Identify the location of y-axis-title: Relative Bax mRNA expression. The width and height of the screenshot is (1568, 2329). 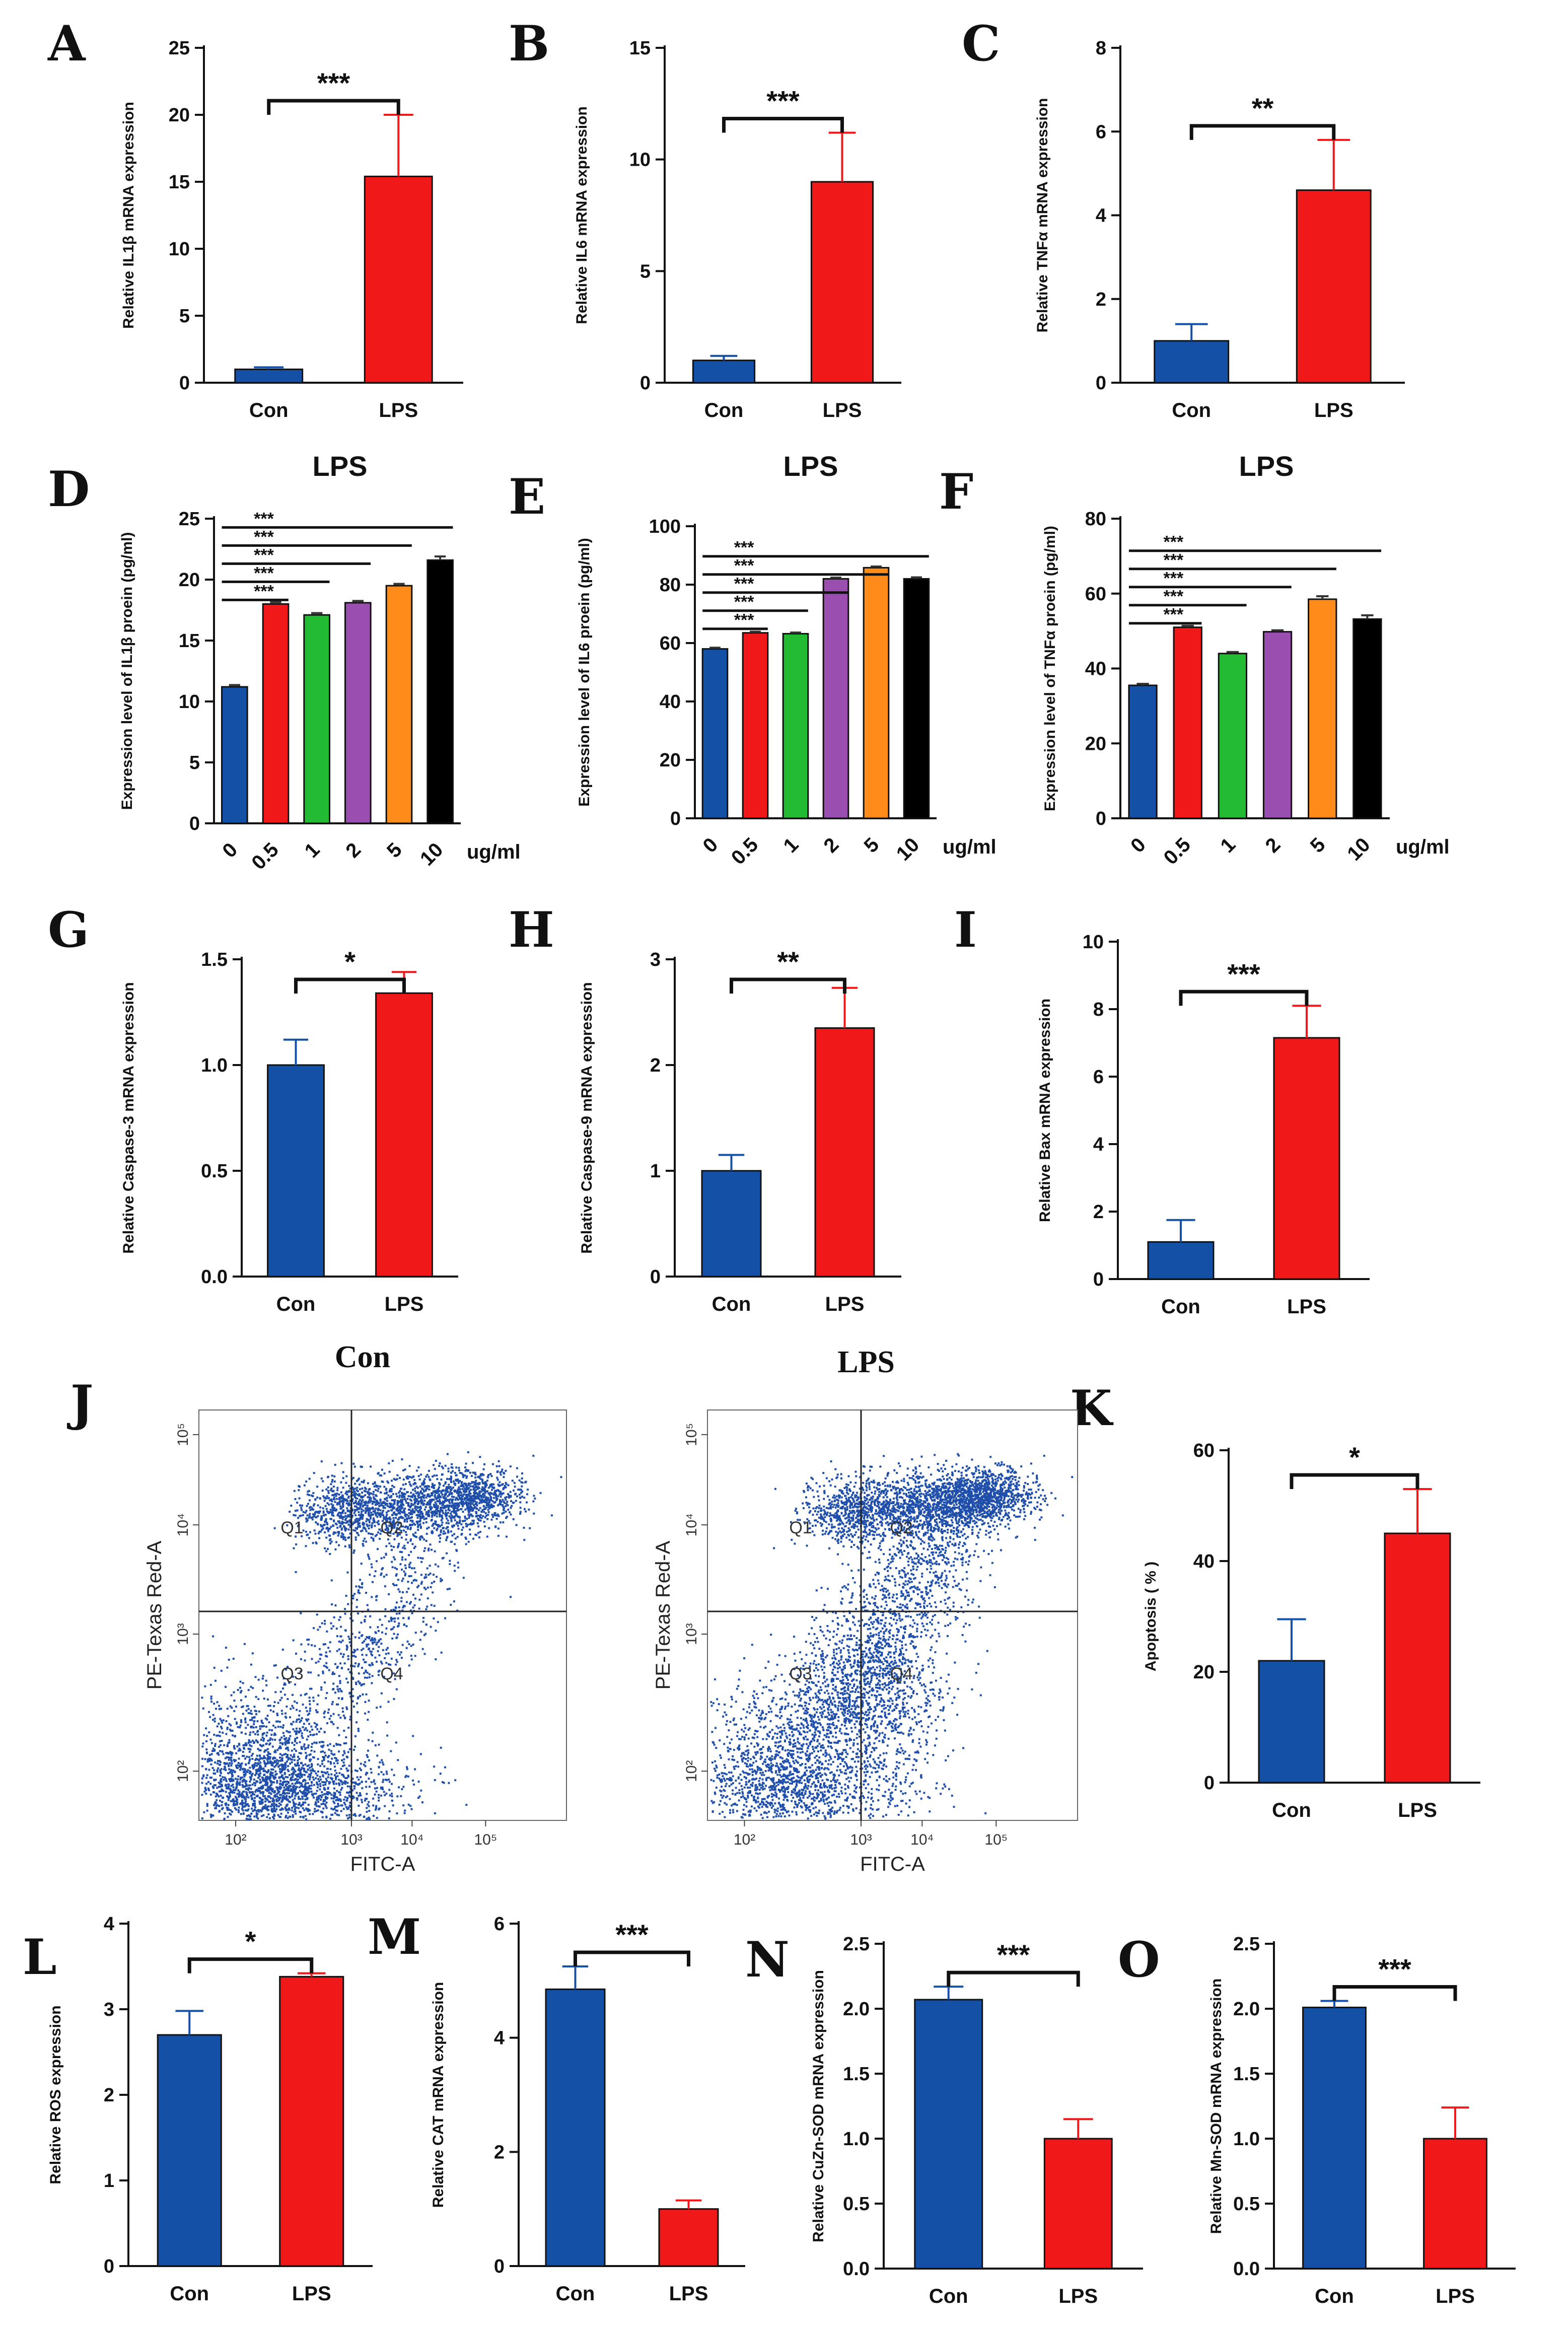
(1045, 1110).